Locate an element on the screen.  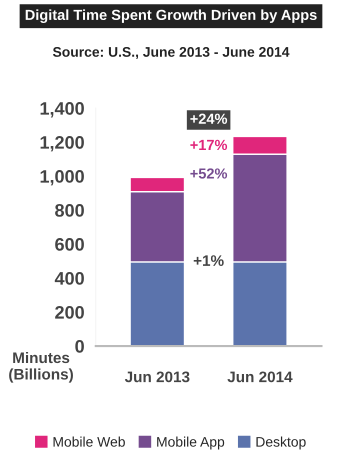
legend-label: Mobile Web is located at coordinates (89, 441).